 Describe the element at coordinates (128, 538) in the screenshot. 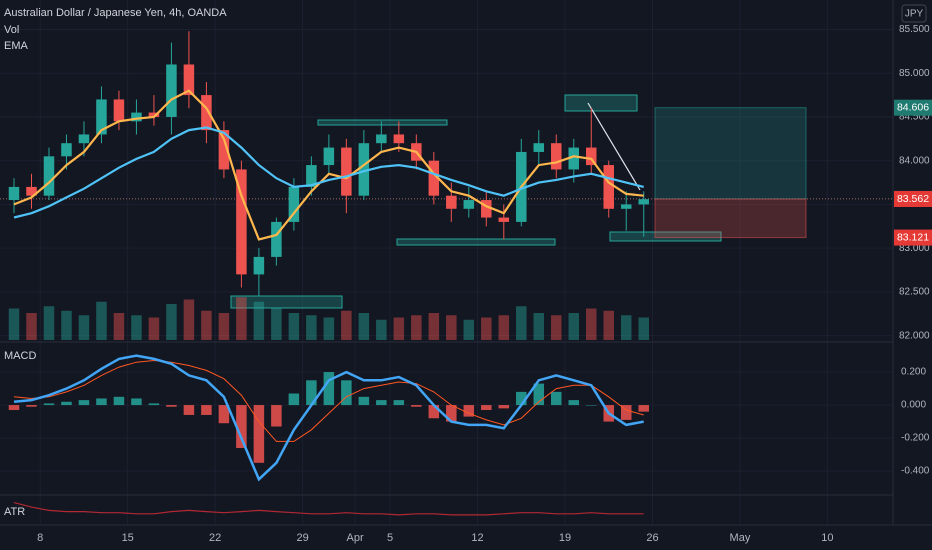

I see `x-tick-label: 15` at that location.